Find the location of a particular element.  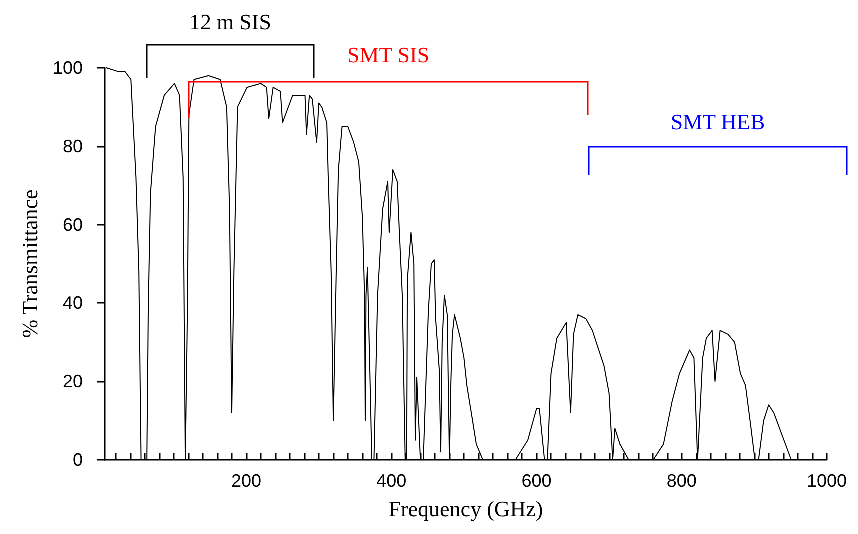

text: SMT SIS is located at coordinates (388, 55).